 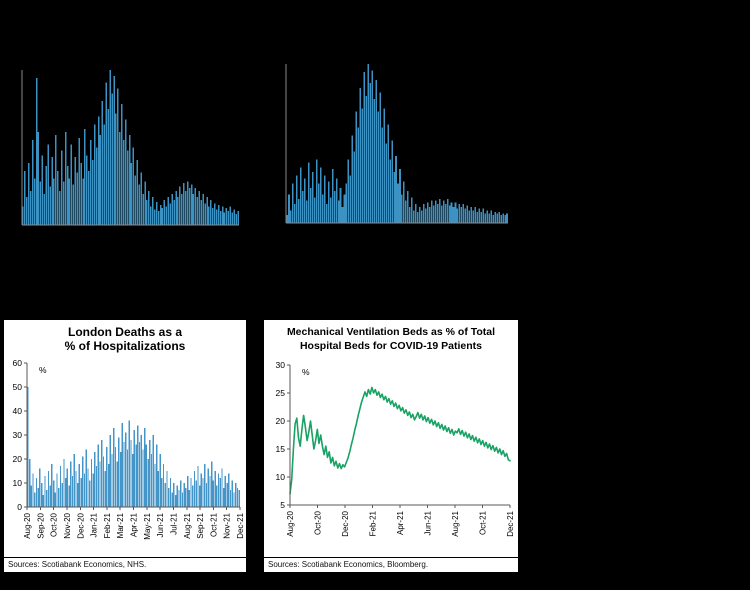 What do you see at coordinates (282, 505) in the screenshot?
I see `svg-text: 5` at bounding box center [282, 505].